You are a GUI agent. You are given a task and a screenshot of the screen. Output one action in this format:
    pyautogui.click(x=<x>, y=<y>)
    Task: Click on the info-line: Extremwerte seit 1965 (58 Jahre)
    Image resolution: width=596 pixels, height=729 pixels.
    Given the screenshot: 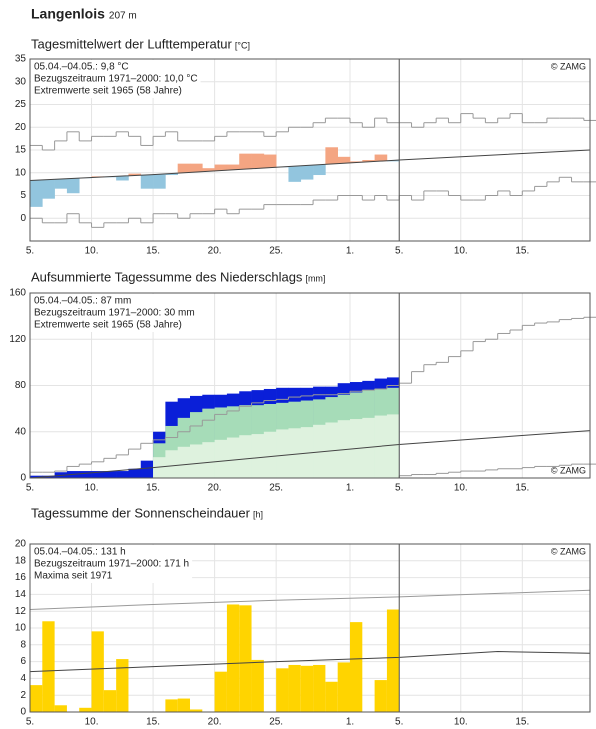 What is the action you would take?
    pyautogui.click(x=108, y=91)
    